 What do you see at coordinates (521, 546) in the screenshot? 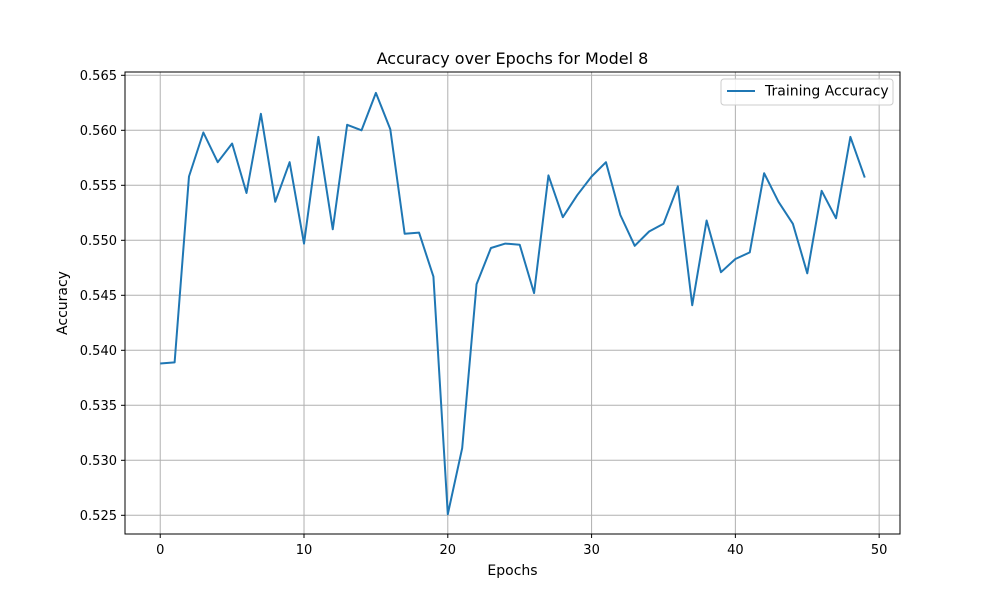
I see `x-axis-ticks: 0 10 20 30 40 50` at bounding box center [521, 546].